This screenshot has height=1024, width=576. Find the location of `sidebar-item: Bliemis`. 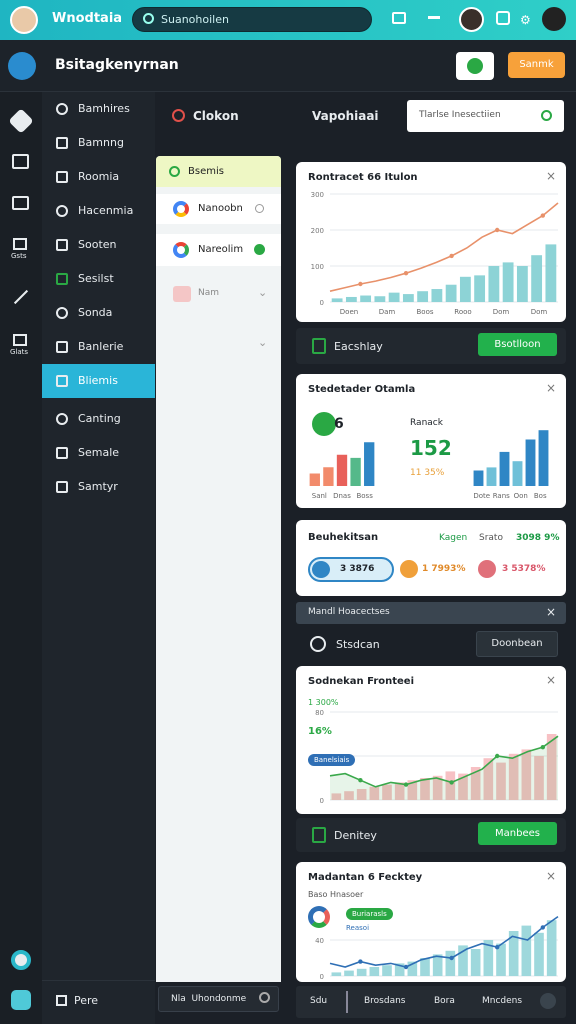

sidebar-item: Bliemis is located at coordinates (98, 381).